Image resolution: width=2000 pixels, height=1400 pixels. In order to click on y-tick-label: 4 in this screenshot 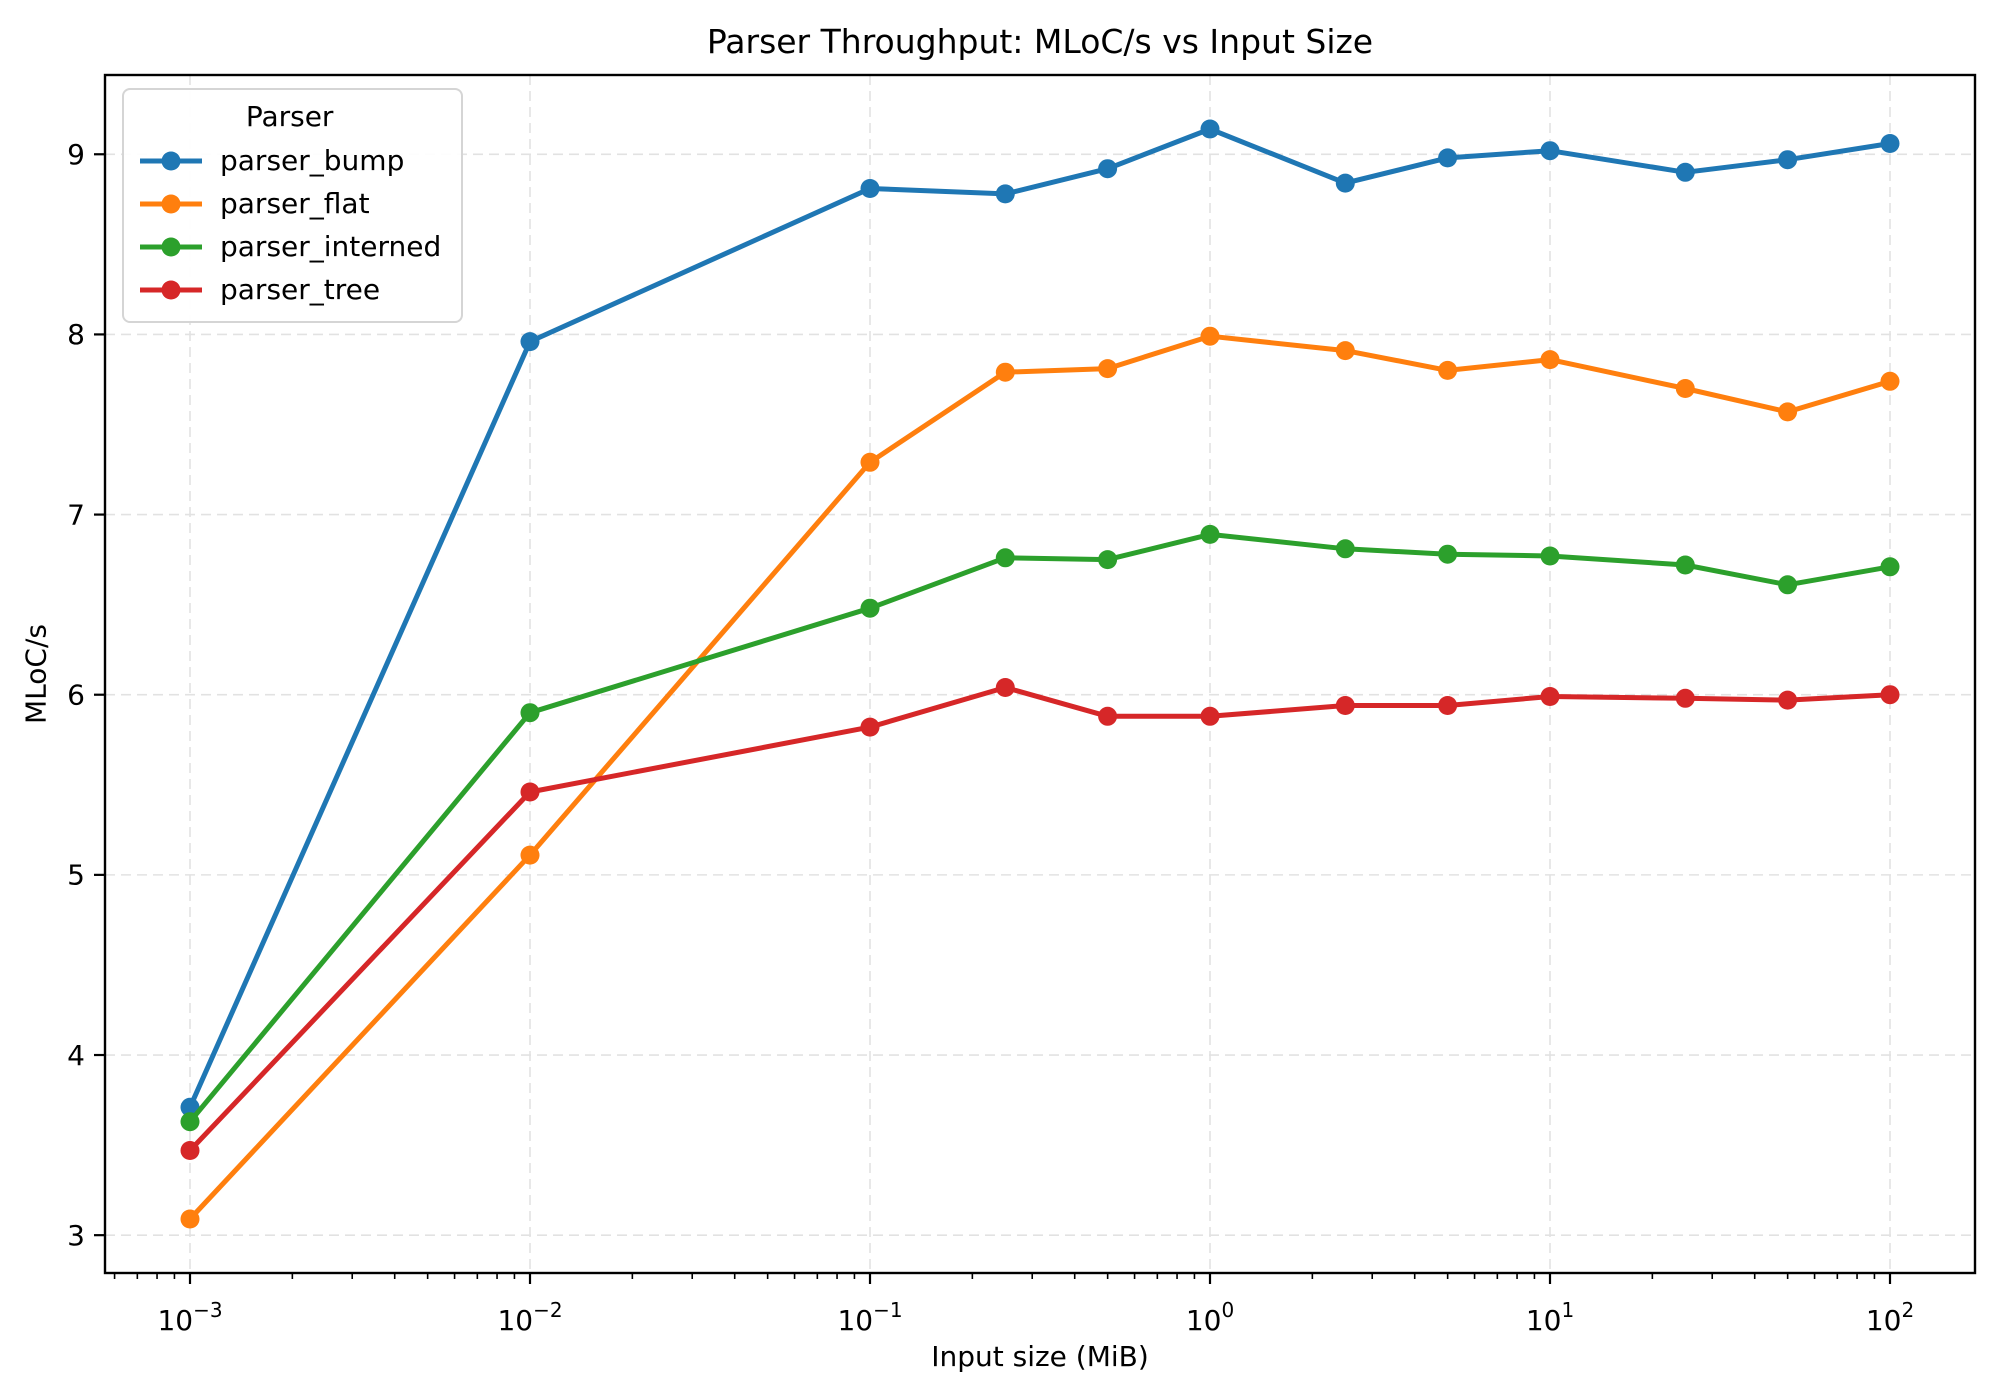, I will do `click(76, 1055)`.